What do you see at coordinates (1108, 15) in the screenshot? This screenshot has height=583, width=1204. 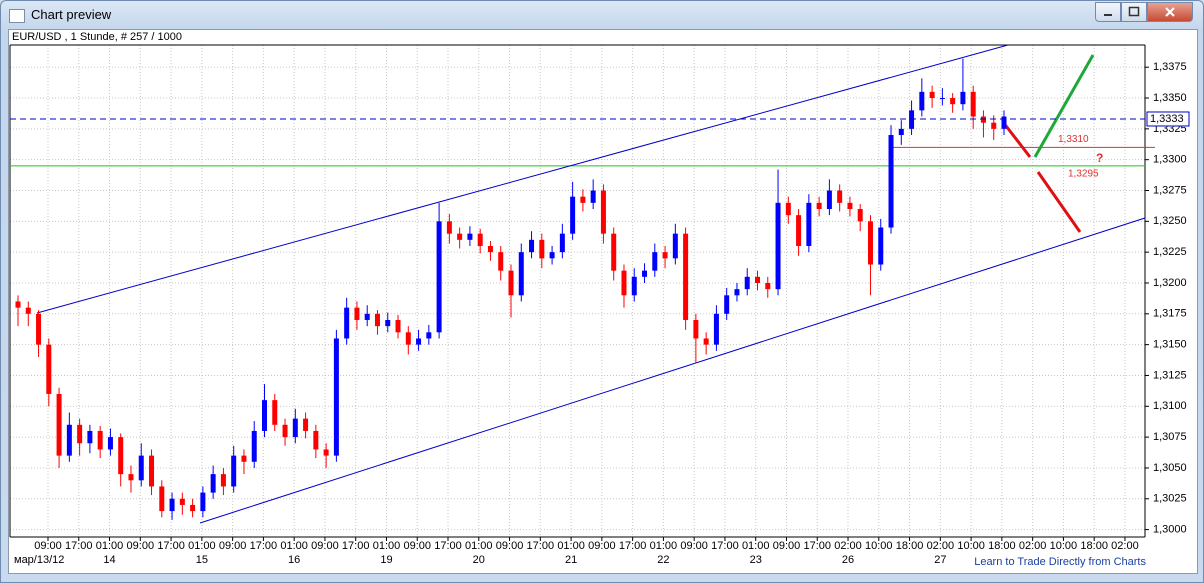 I see `minimize-icon` at bounding box center [1108, 15].